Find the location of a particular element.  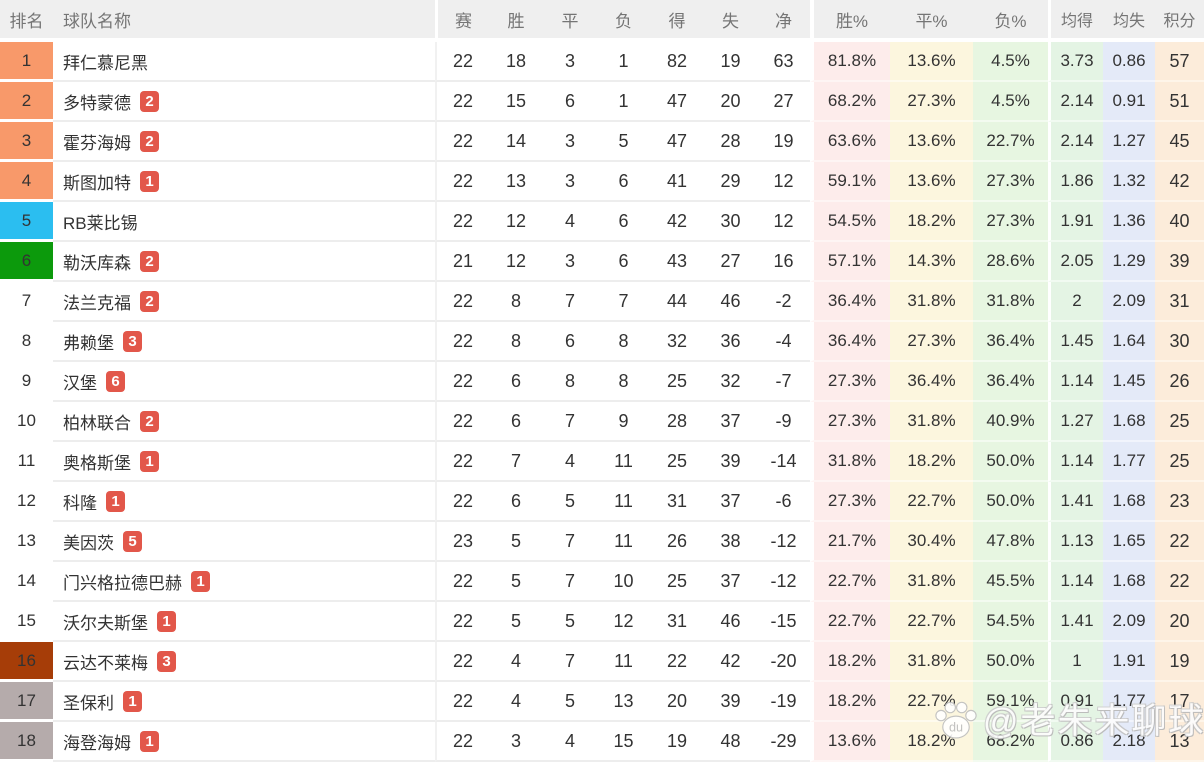

goal-diff-cell: -7 is located at coordinates (783, 382).